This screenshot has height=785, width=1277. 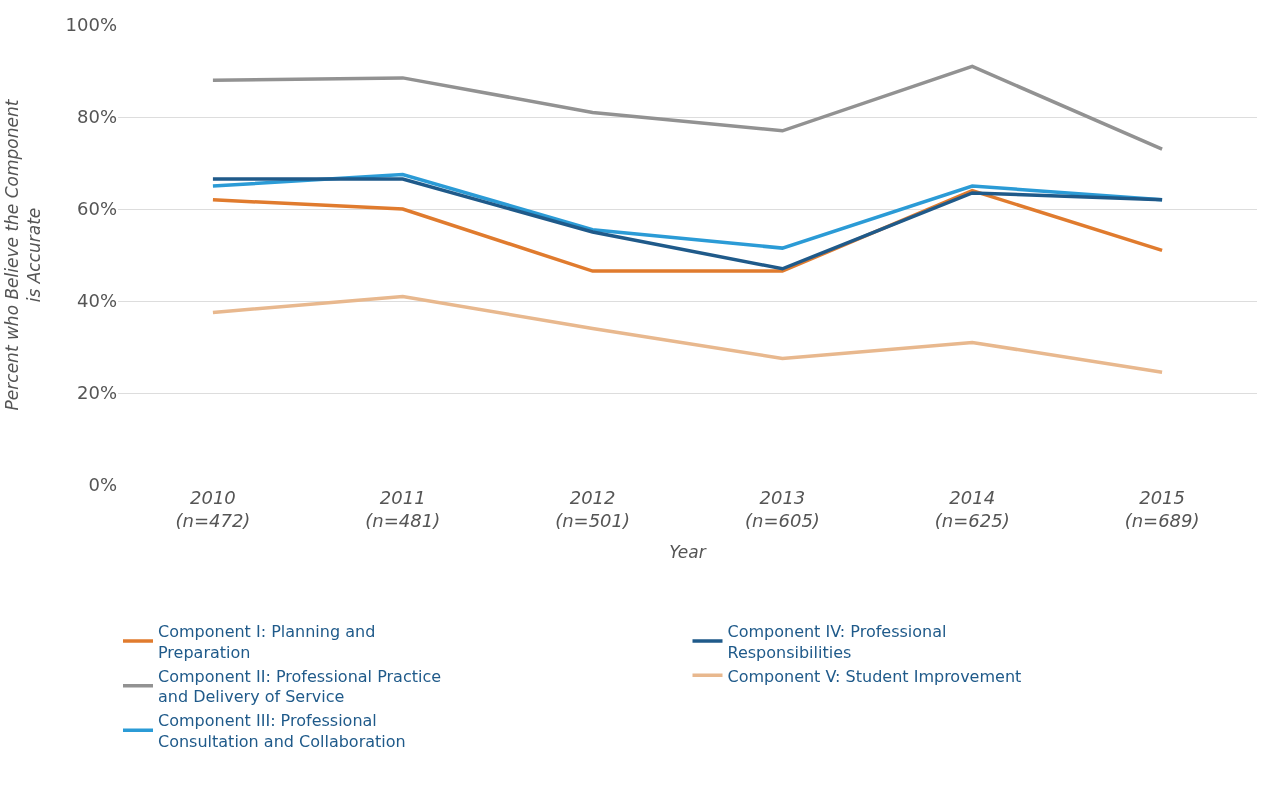 I want to click on y-tick-label: 100%, so click(x=91, y=25).